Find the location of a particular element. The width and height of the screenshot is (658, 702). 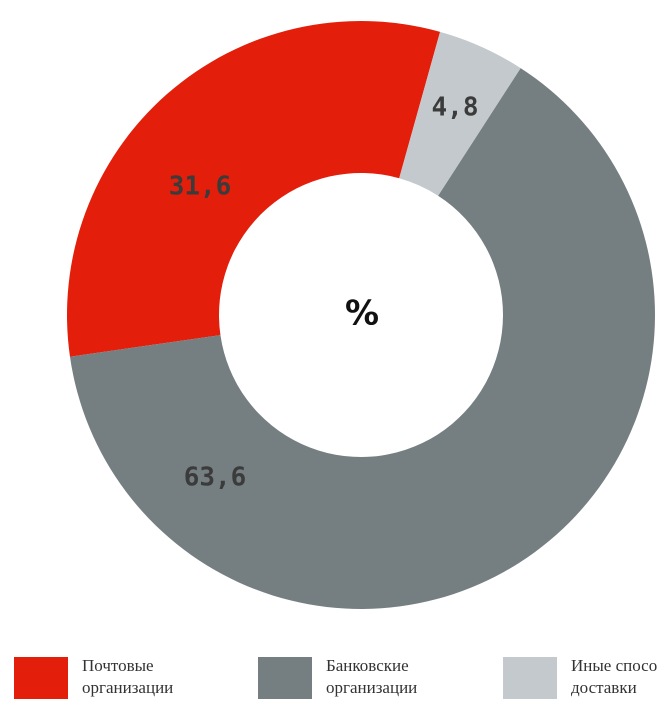

center-label: % is located at coordinates (362, 314).